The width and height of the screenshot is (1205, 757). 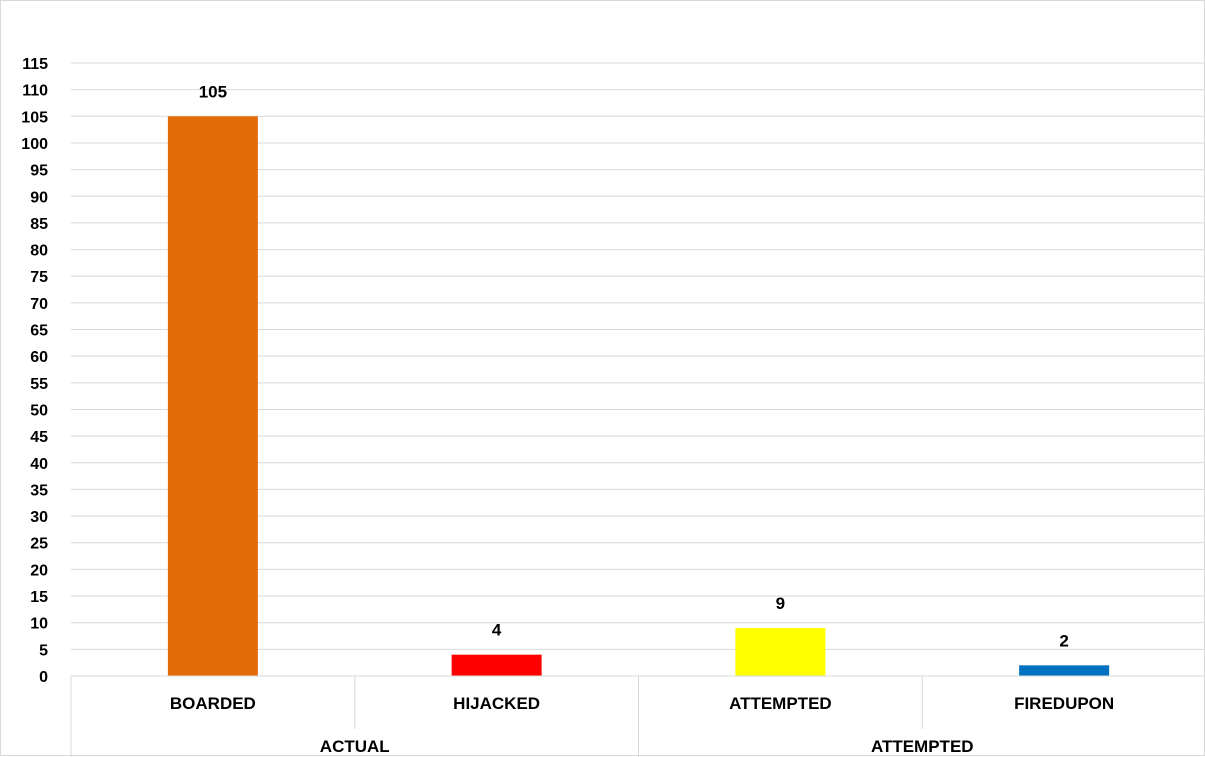 I want to click on y-tick-label: 30, so click(x=39, y=517).